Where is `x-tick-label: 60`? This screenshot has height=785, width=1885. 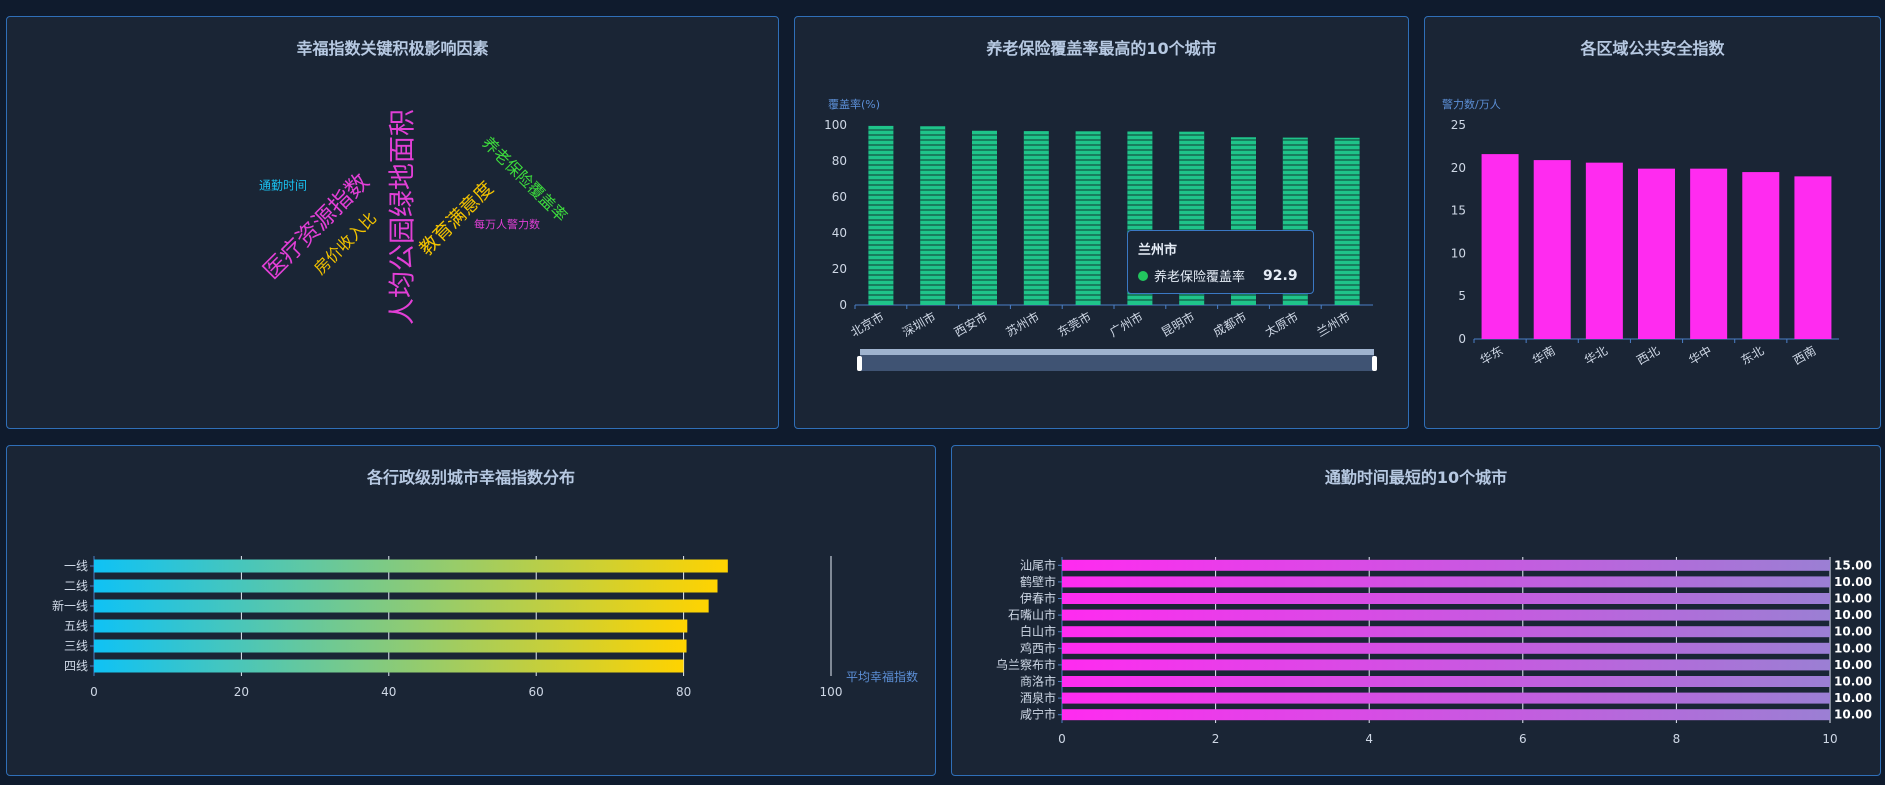 x-tick-label: 60 is located at coordinates (536, 692).